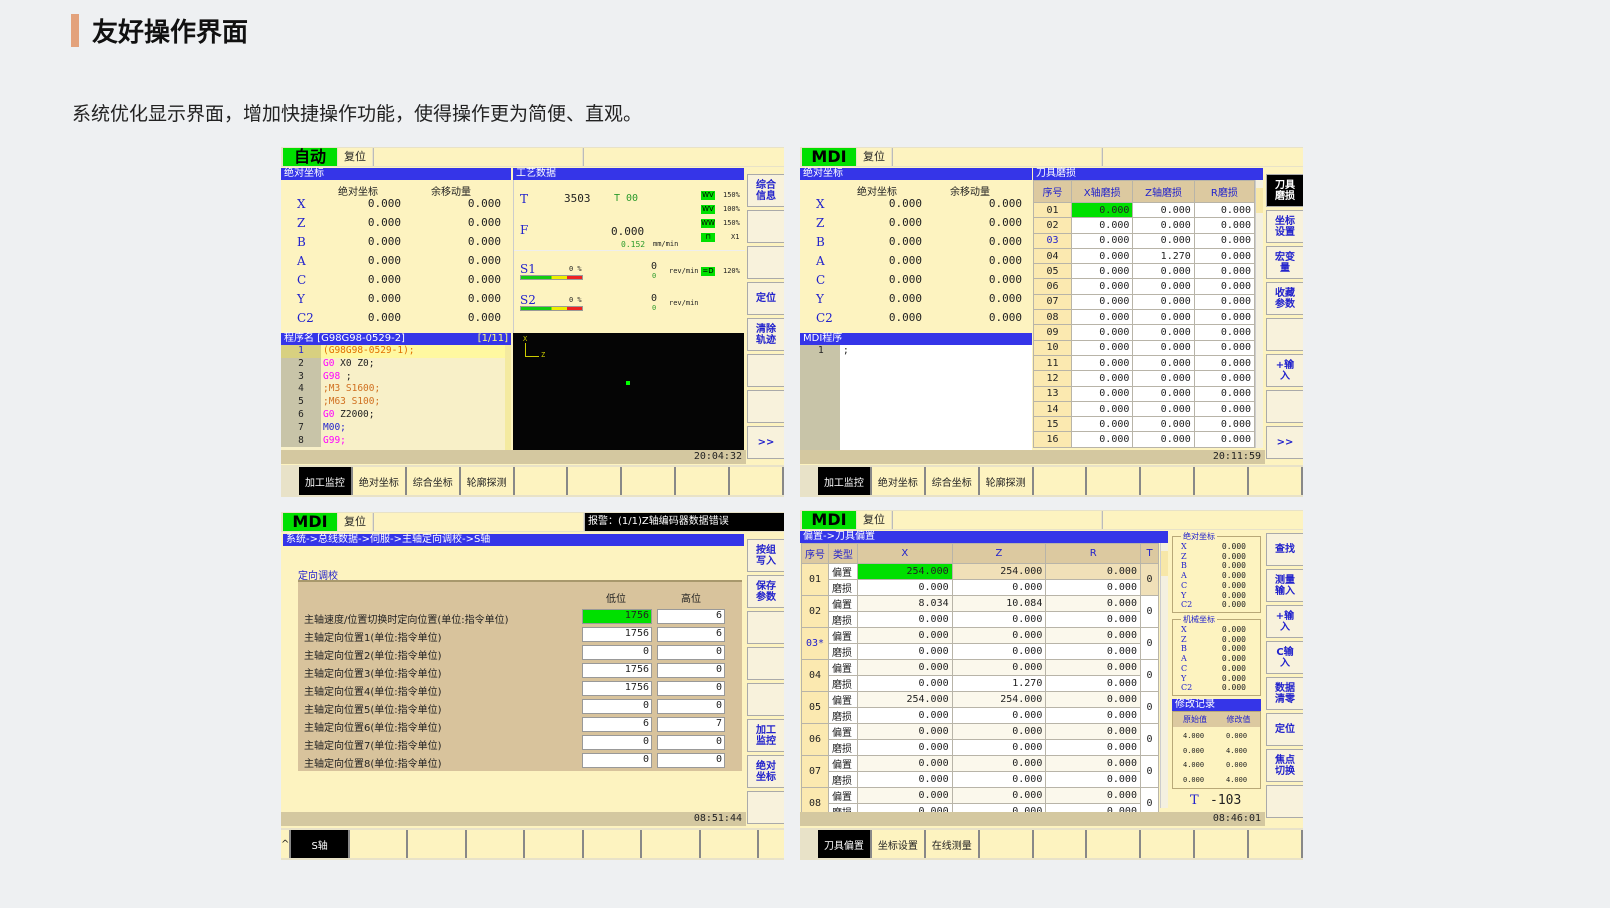 This screenshot has width=1610, height=908. What do you see at coordinates (1284, 549) in the screenshot?
I see `side-button: 查找` at bounding box center [1284, 549].